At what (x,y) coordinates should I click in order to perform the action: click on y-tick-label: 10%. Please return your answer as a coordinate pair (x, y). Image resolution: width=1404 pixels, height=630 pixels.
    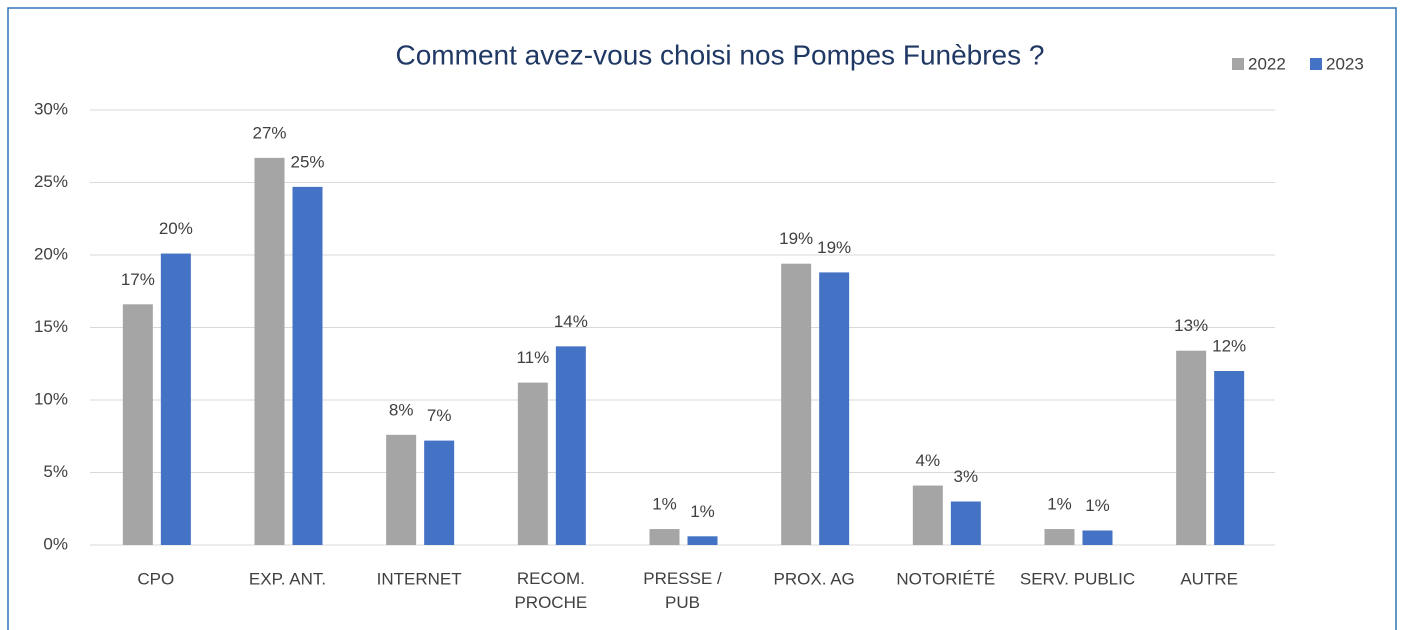
    Looking at the image, I should click on (51, 398).